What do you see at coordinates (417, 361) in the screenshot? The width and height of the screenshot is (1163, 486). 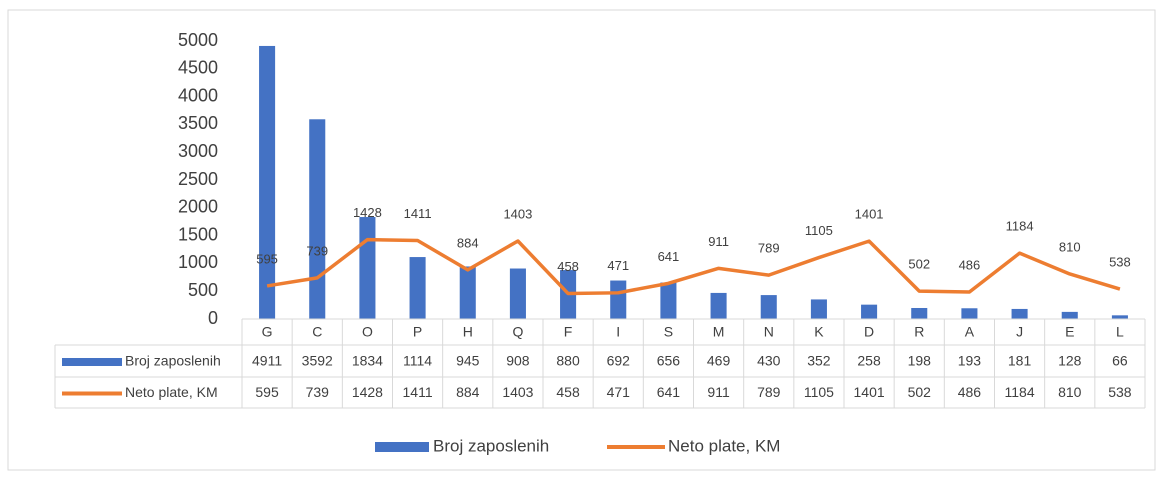 I see `table-cell: 1114` at bounding box center [417, 361].